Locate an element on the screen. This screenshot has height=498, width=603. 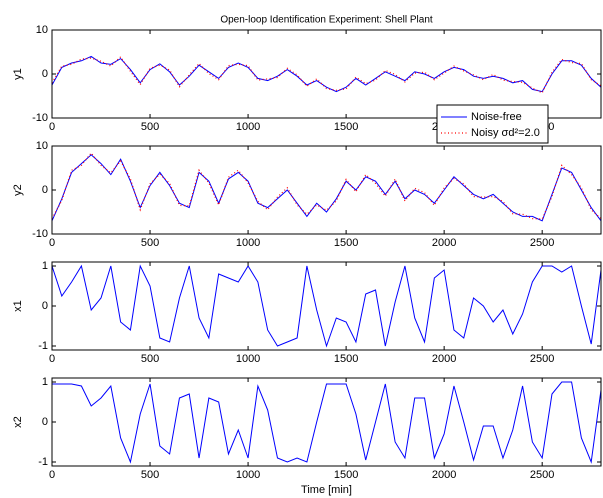
legend-box is located at coordinates (492, 124).